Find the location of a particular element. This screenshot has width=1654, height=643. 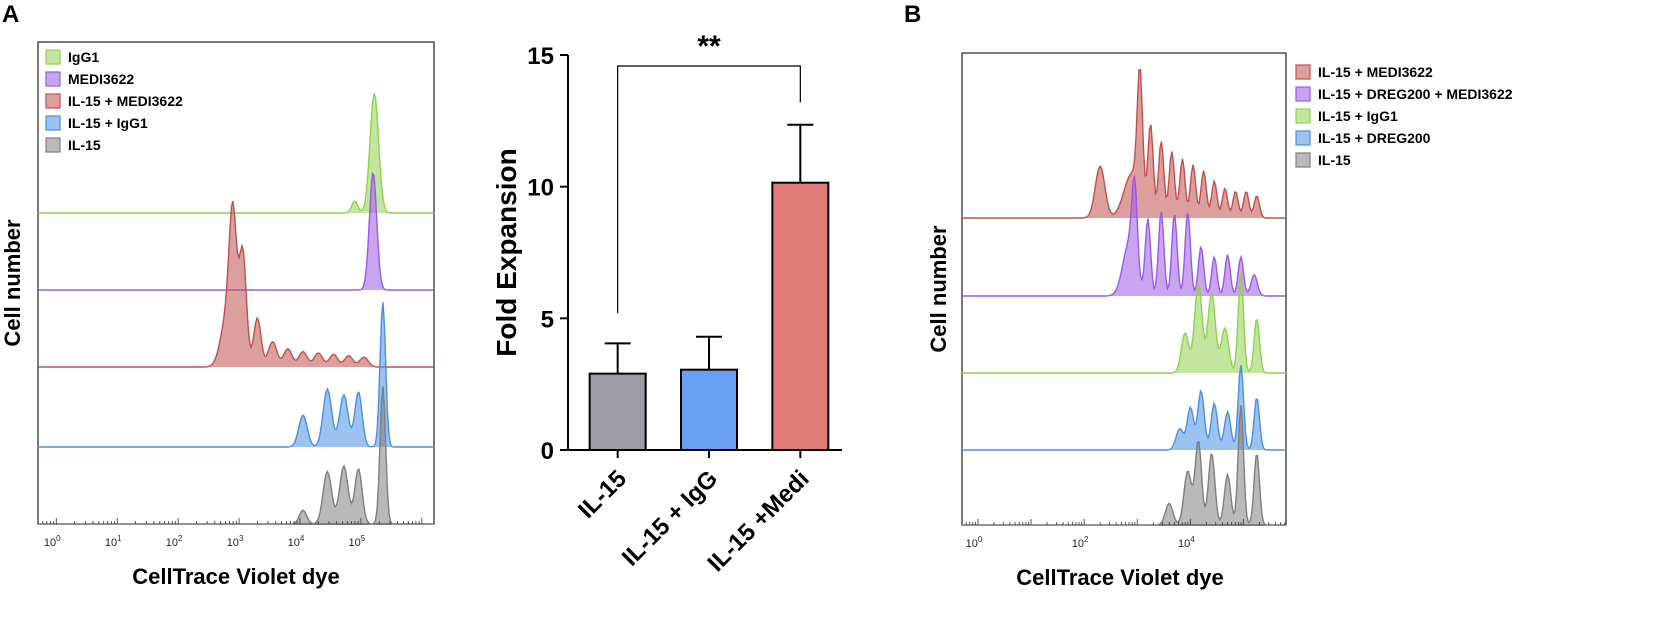

y-tick-label-2: 10 is located at coordinates (540, 188).